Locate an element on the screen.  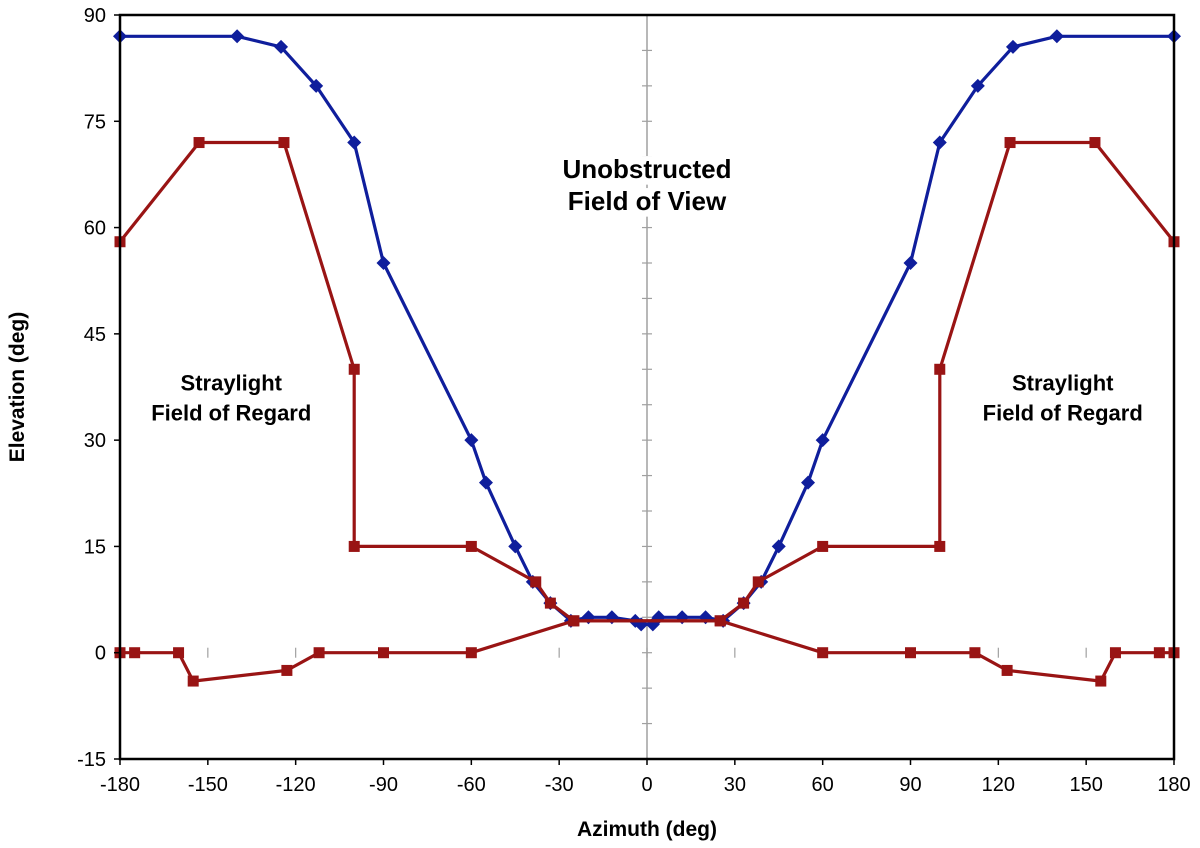
y-tick-label: 30 is located at coordinates (95, 441).